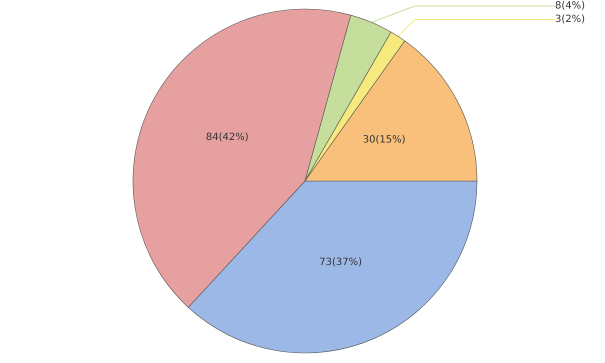 The width and height of the screenshot is (605, 363). What do you see at coordinates (227, 138) in the screenshot?
I see `data-label: 84(42%)` at bounding box center [227, 138].